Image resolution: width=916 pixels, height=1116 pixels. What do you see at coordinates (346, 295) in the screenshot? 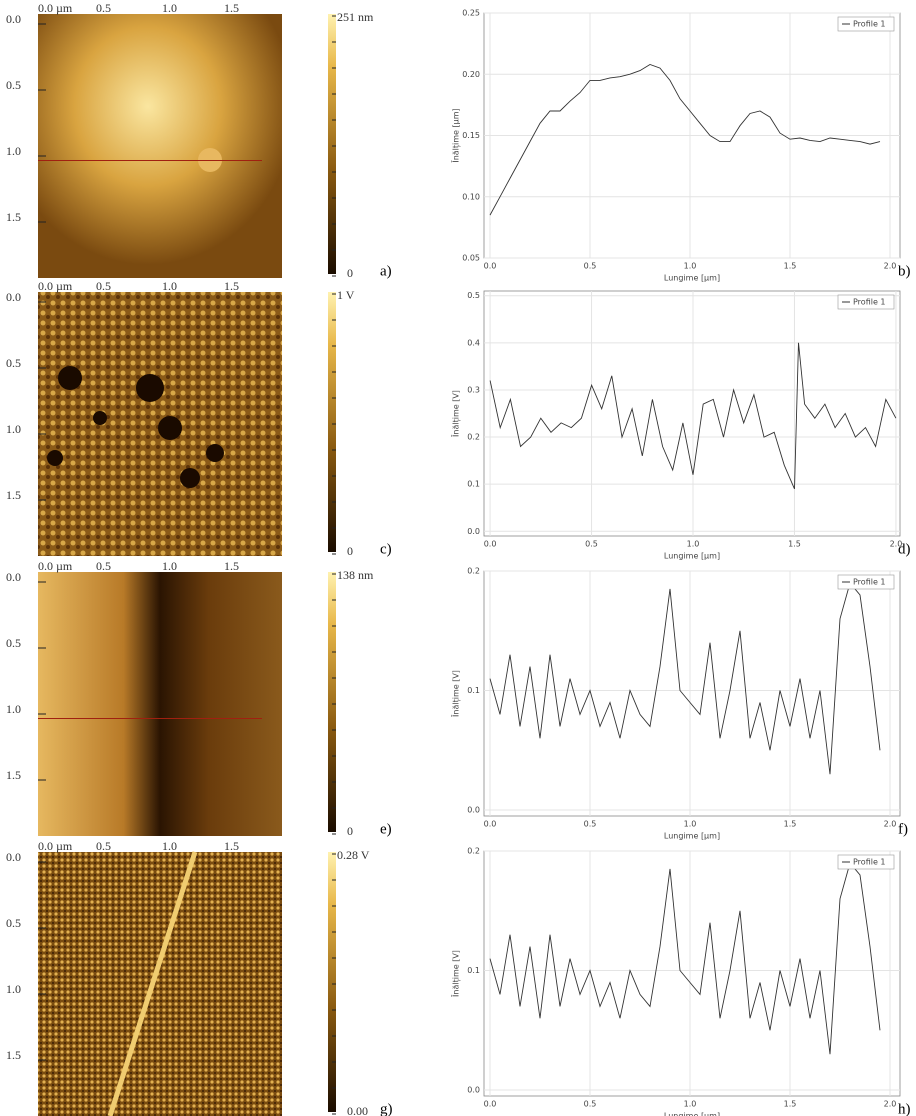
I see `scale-max: 1 V` at bounding box center [346, 295].